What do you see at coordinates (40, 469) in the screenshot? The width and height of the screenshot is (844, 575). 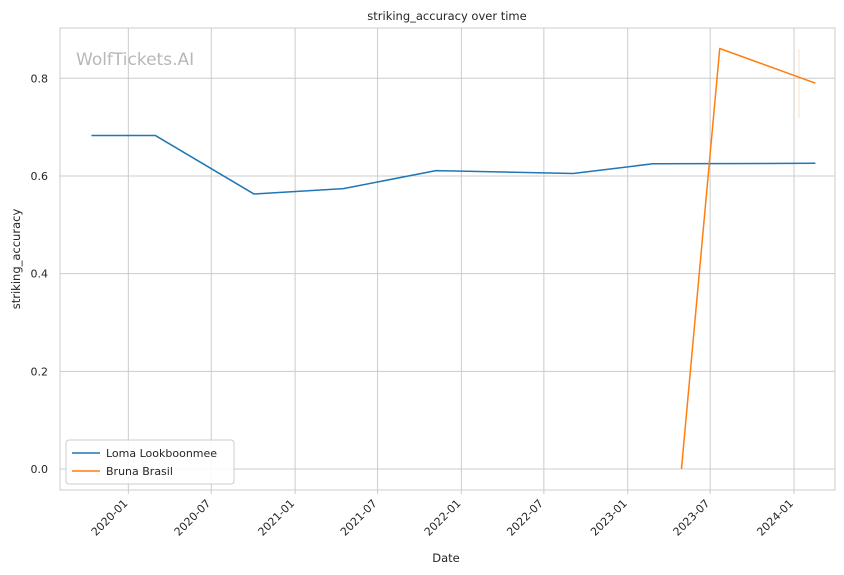 I see `y-tick-label: 0.0` at bounding box center [40, 469].